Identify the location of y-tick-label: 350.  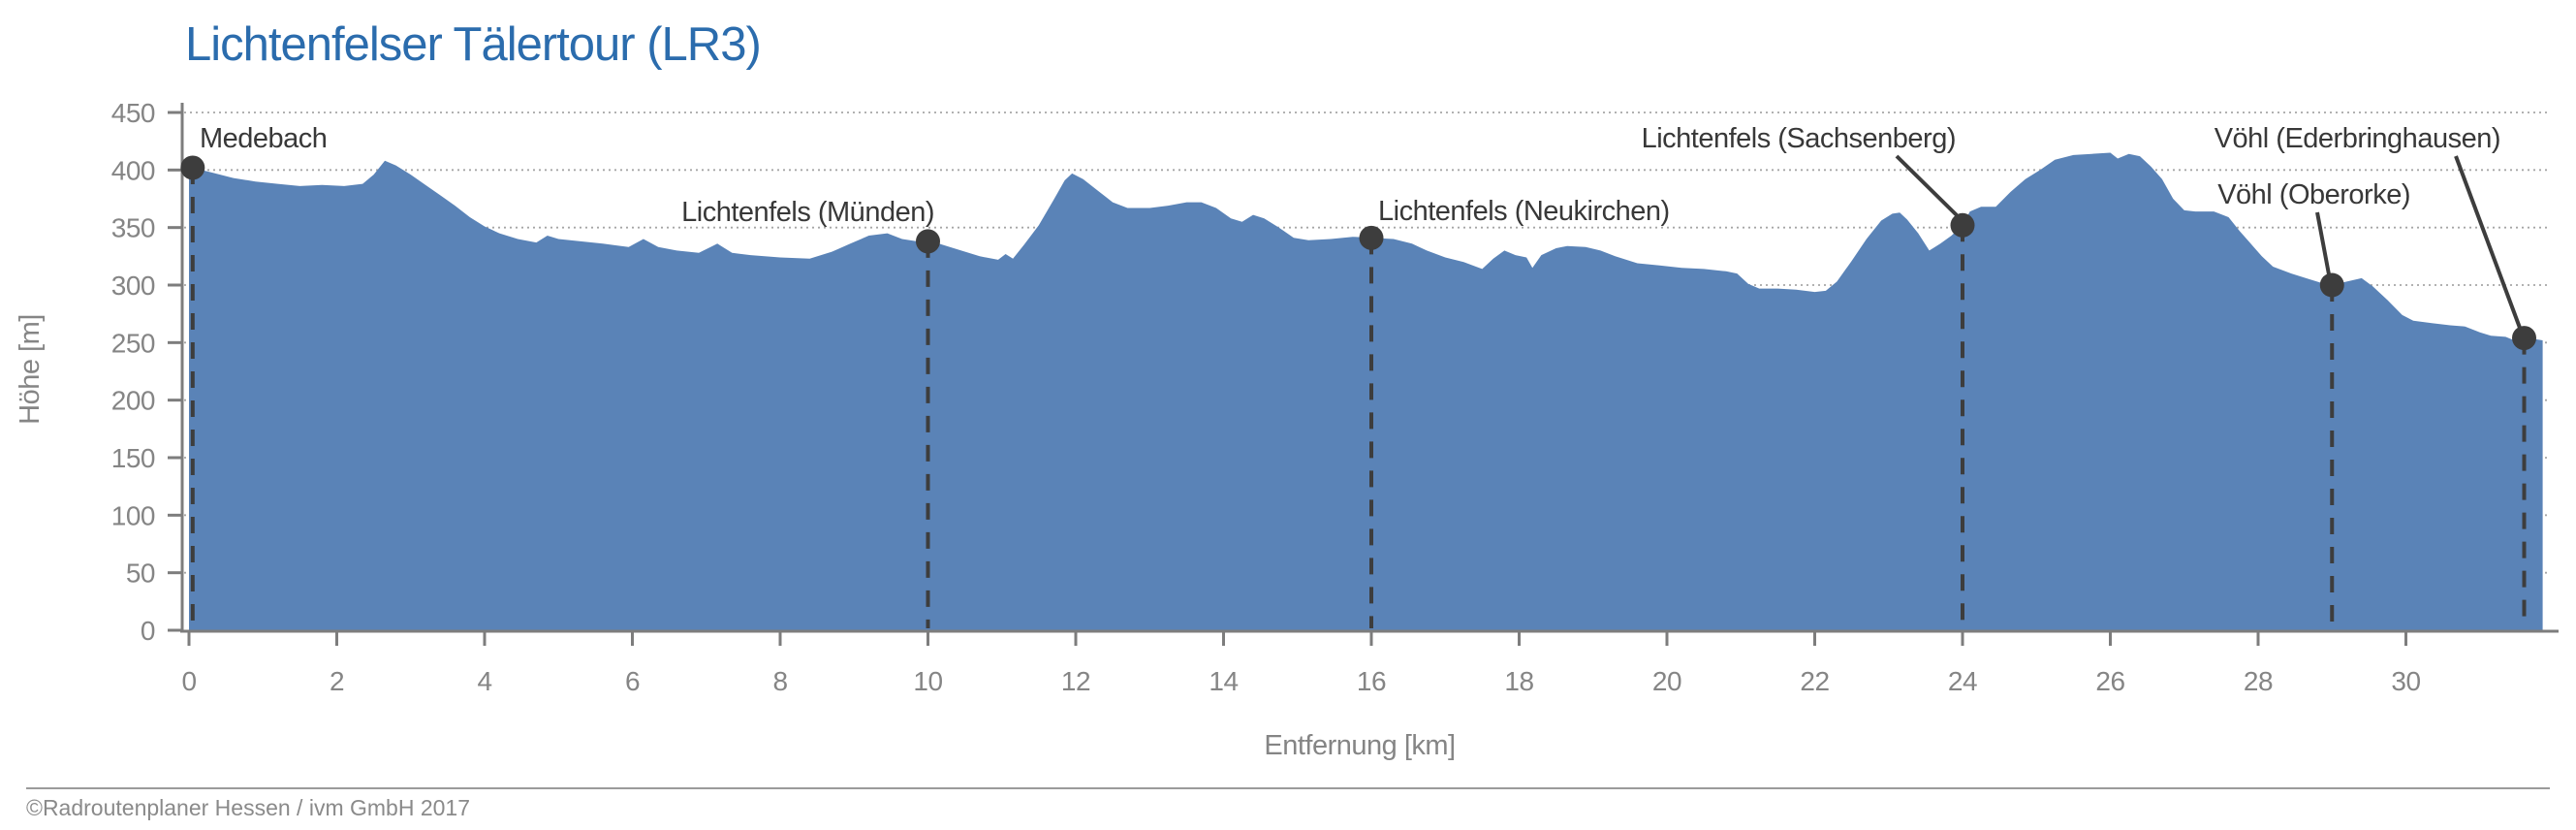
(133, 228).